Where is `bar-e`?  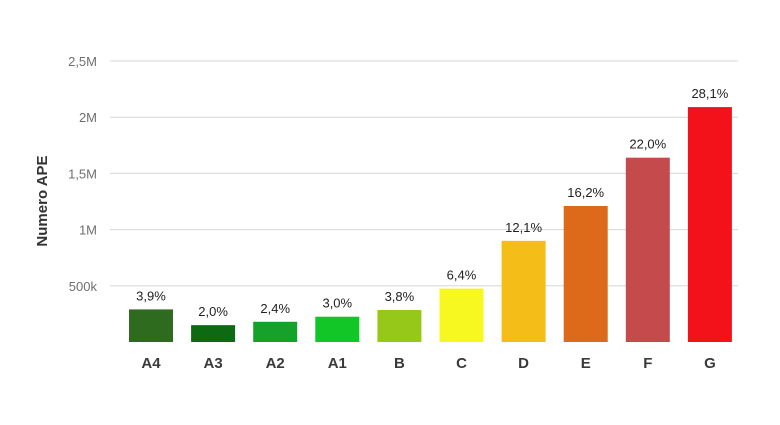 bar-e is located at coordinates (585, 273).